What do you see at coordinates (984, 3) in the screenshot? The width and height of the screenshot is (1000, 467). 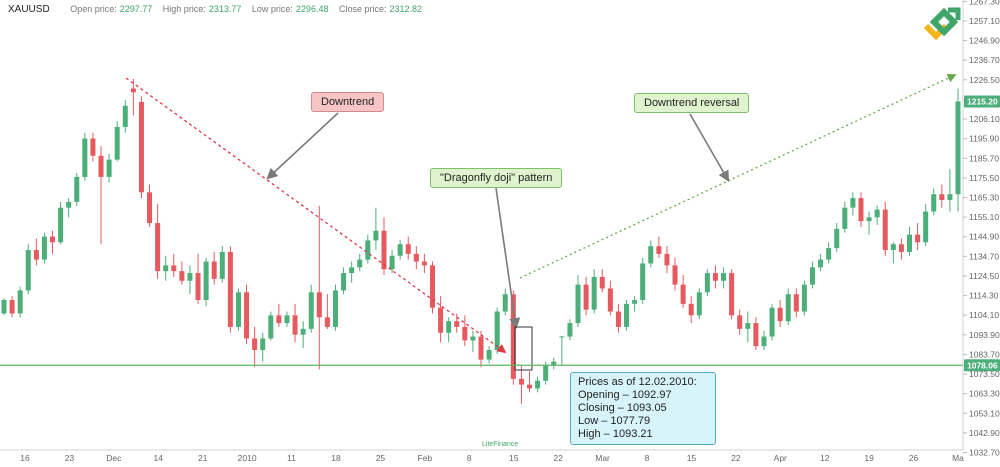 I see `y-tick-label: 1267.30` at bounding box center [984, 3].